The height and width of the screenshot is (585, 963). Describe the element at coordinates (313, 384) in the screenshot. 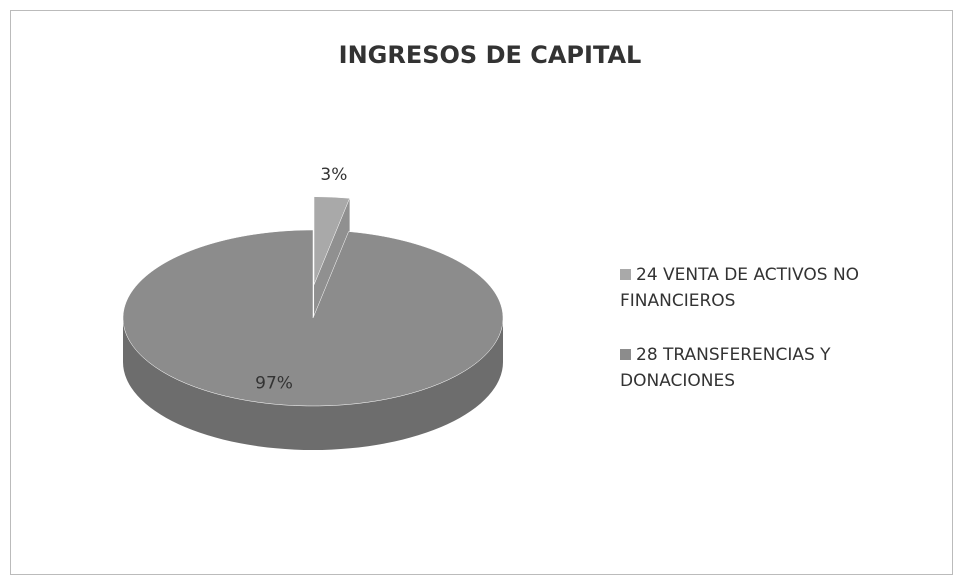

I see `slice-side` at that location.